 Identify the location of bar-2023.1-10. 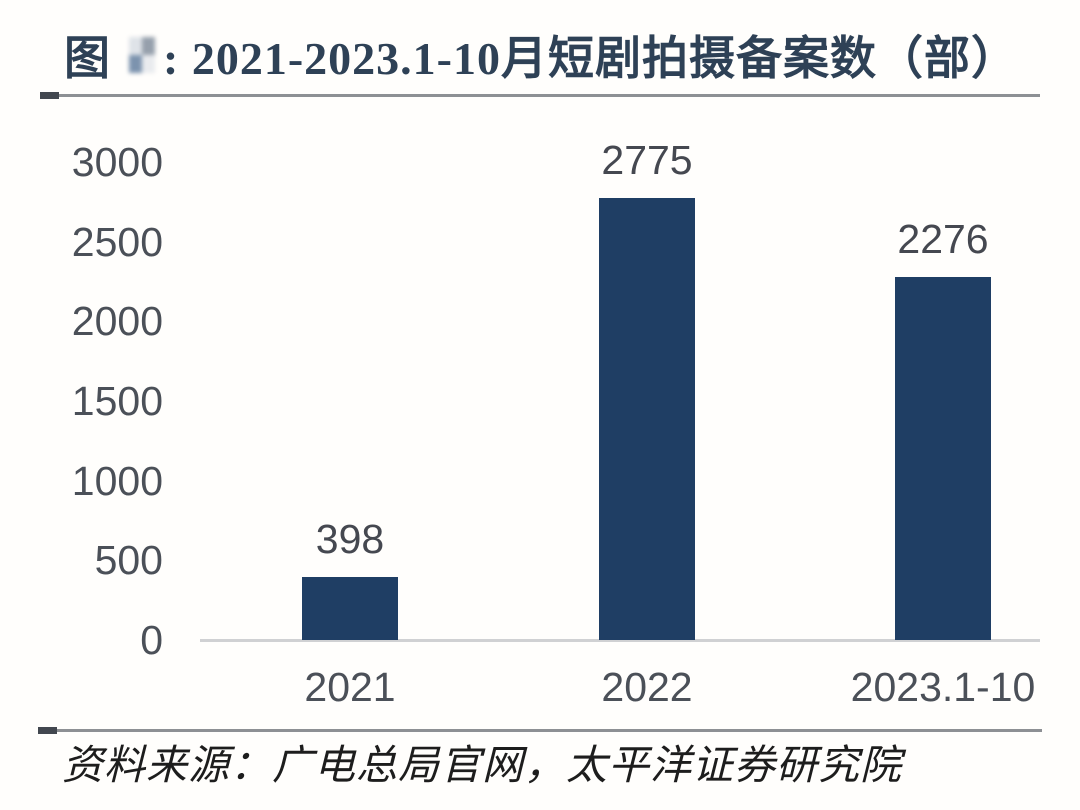
(943, 458).